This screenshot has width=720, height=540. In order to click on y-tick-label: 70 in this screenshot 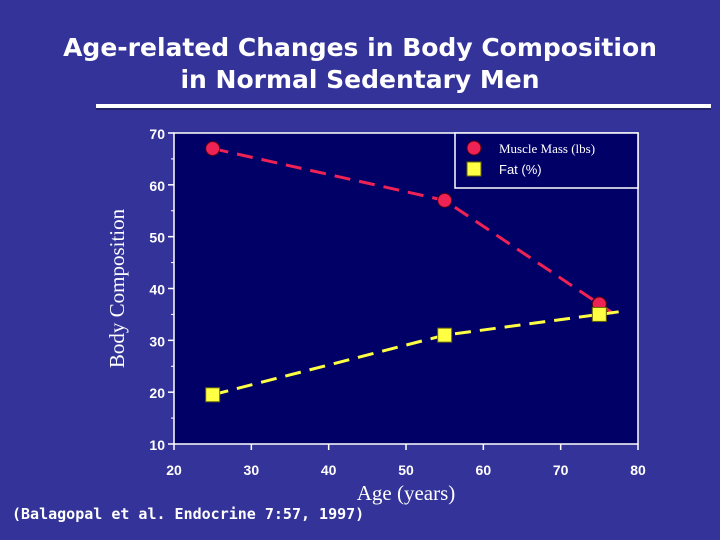, I will do `click(157, 134)`.